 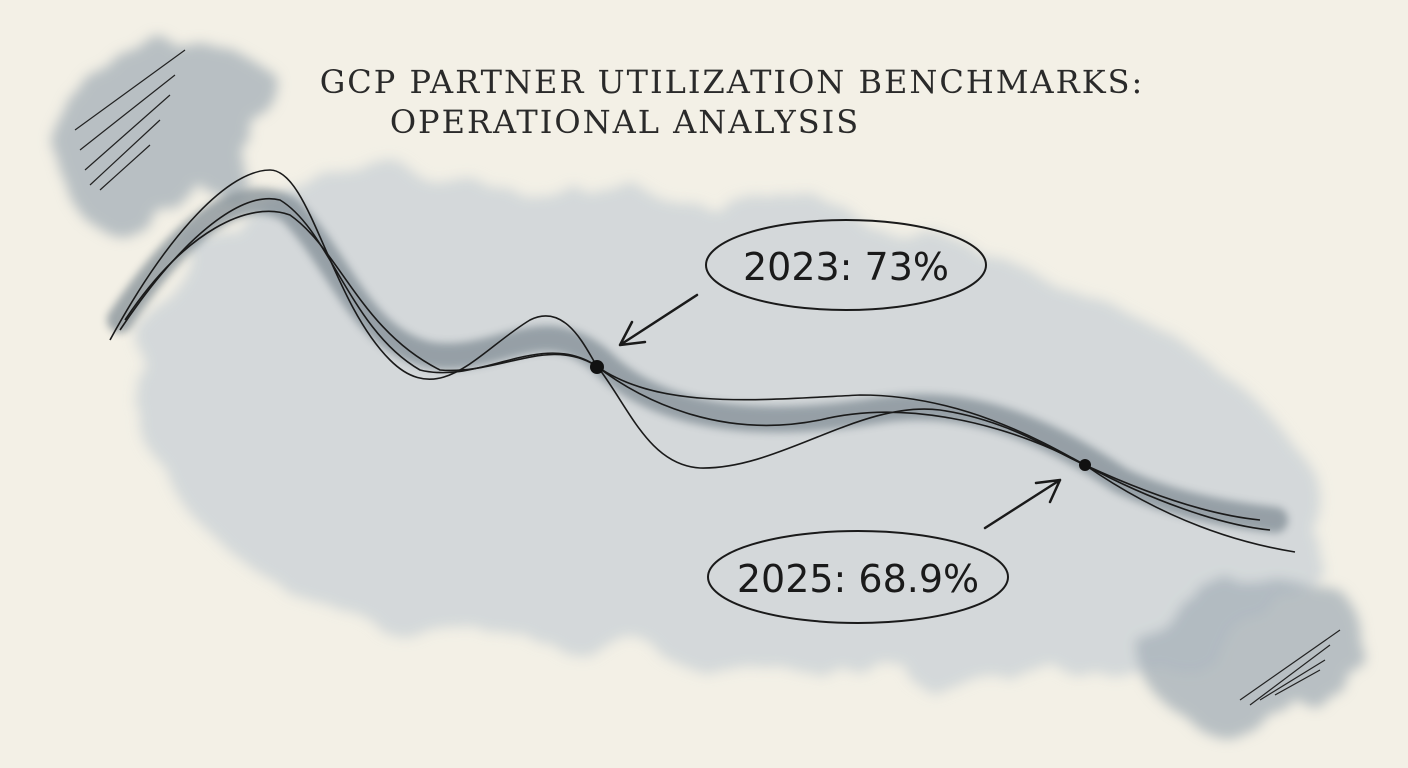 What do you see at coordinates (846, 267) in the screenshot?
I see `annotation-2023: 2023: 73%` at bounding box center [846, 267].